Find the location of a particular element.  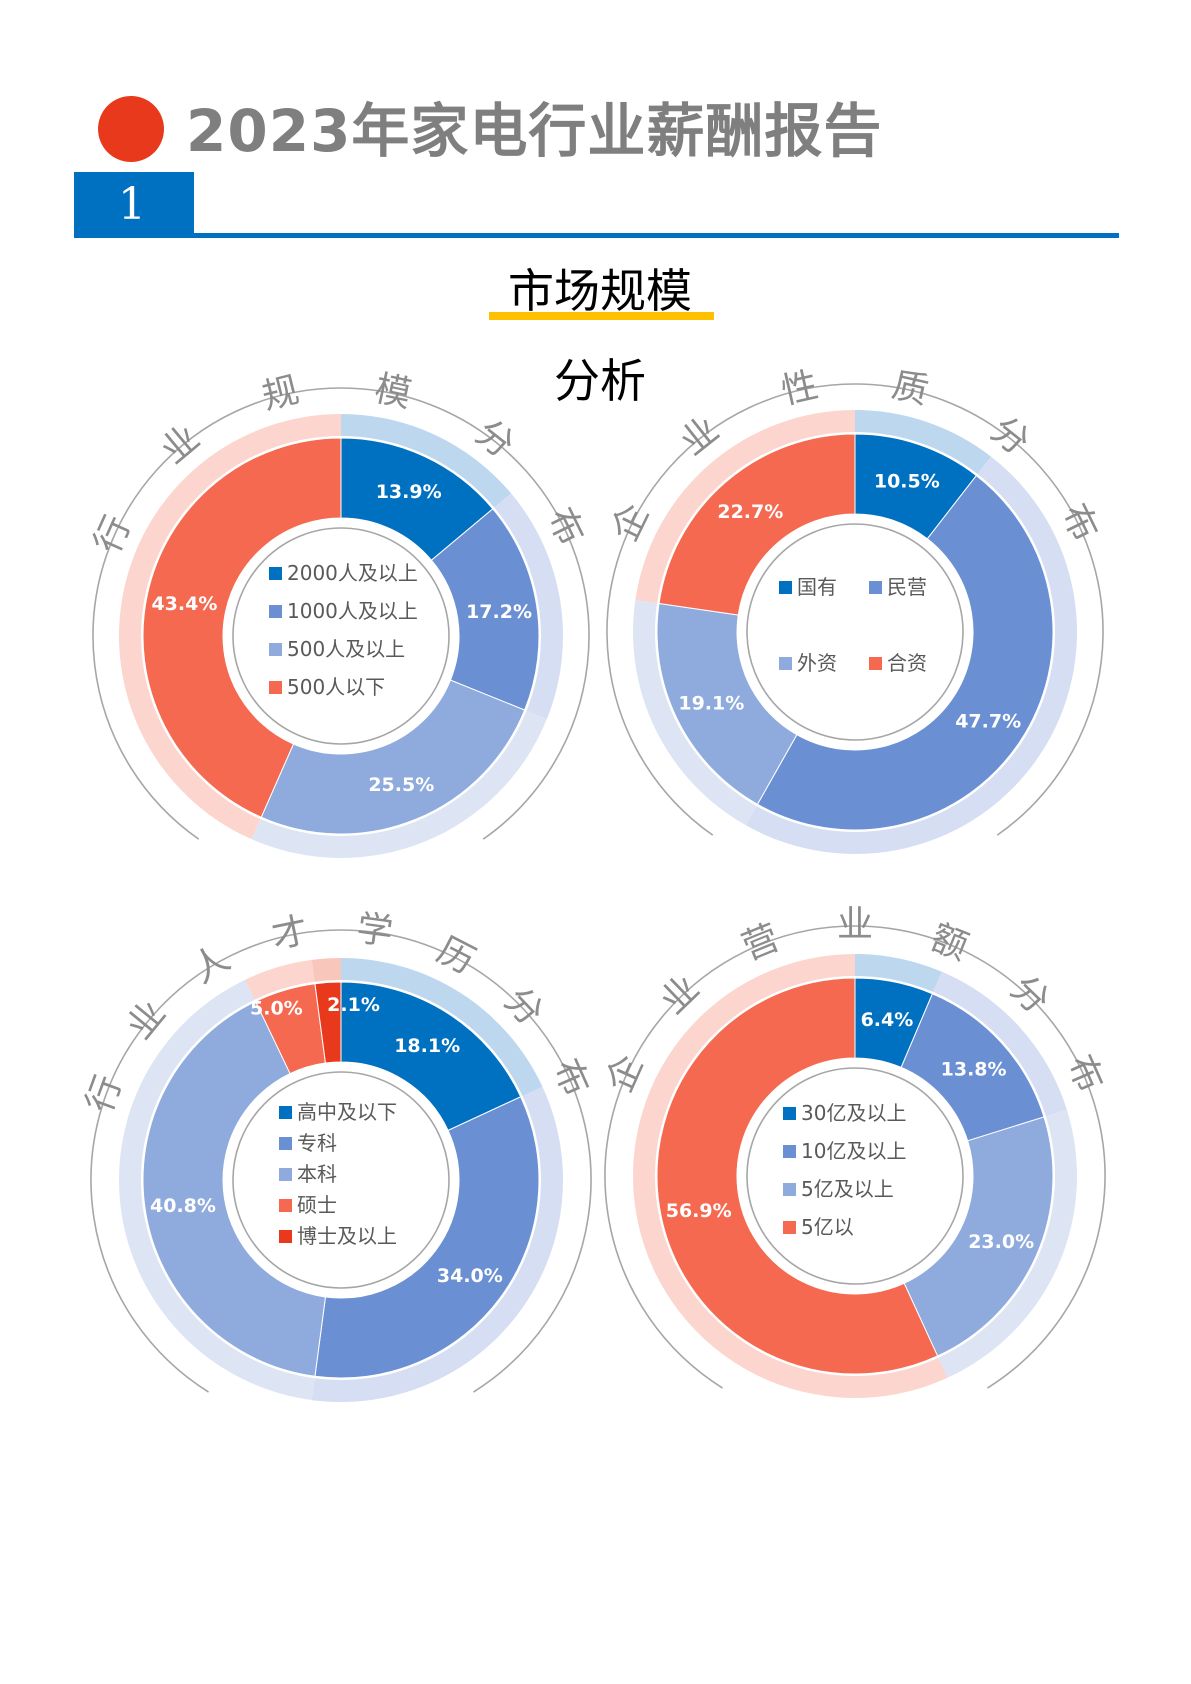

value-label-4: 22.7% is located at coordinates (750, 512).